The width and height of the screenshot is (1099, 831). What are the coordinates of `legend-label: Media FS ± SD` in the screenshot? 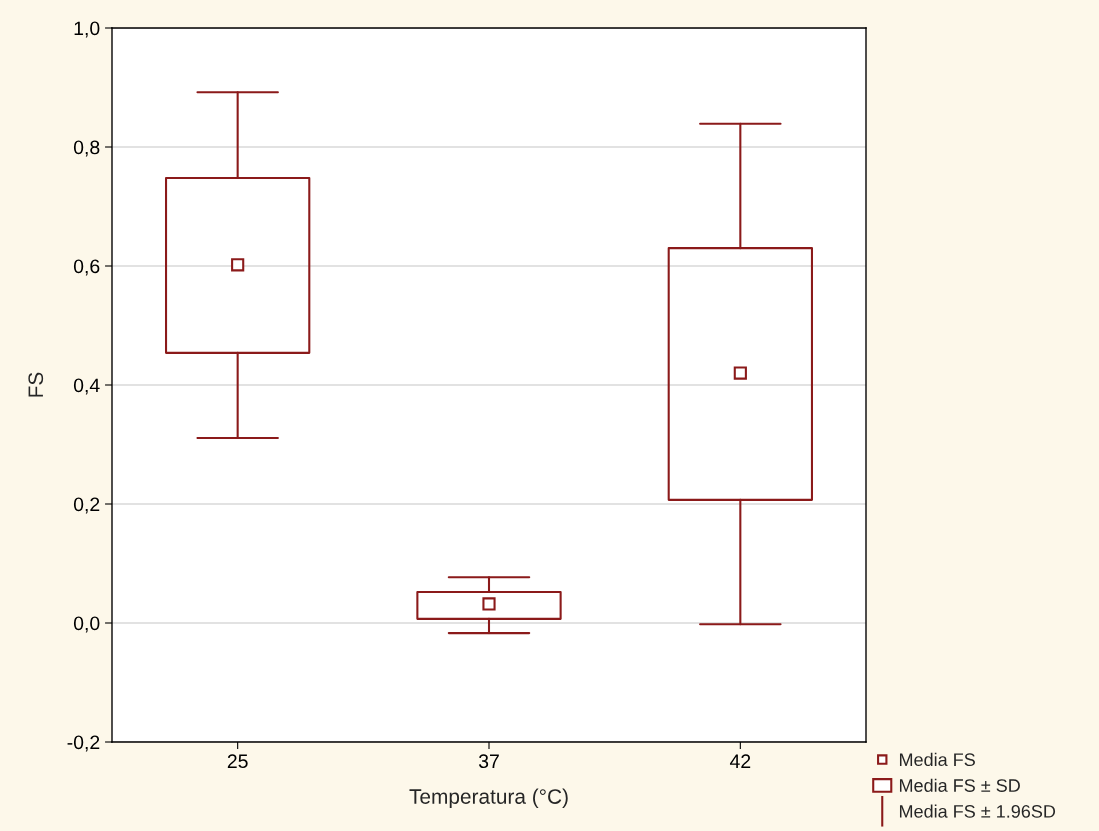 It's located at (959, 785).